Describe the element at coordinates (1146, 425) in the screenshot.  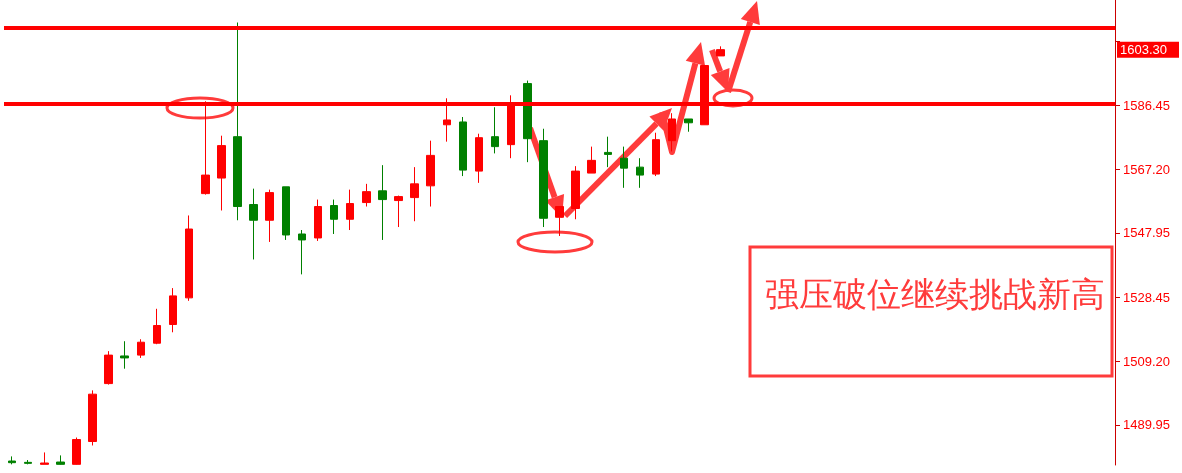
I see `y-tick-label: 1489.95` at that location.